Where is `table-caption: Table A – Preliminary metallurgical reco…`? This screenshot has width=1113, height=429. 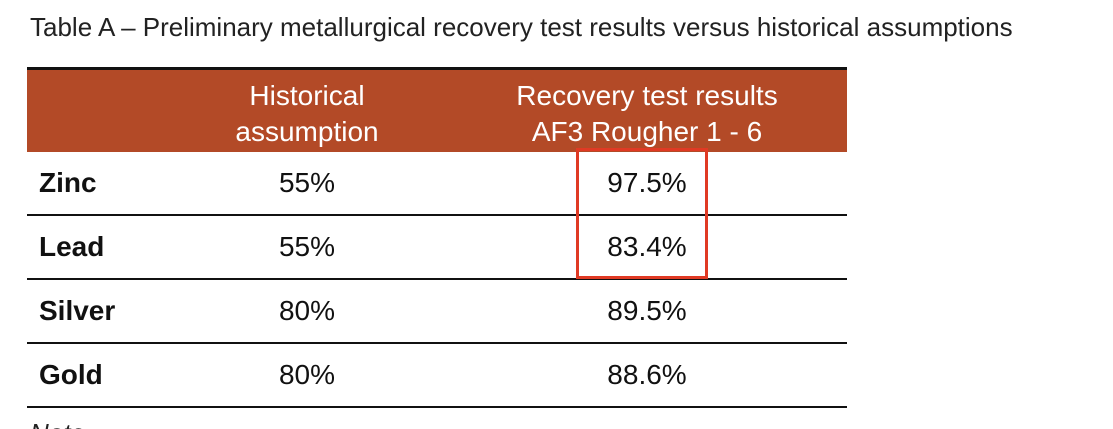 table-caption: Table A – Preliminary metallurgical reco… is located at coordinates (521, 27).